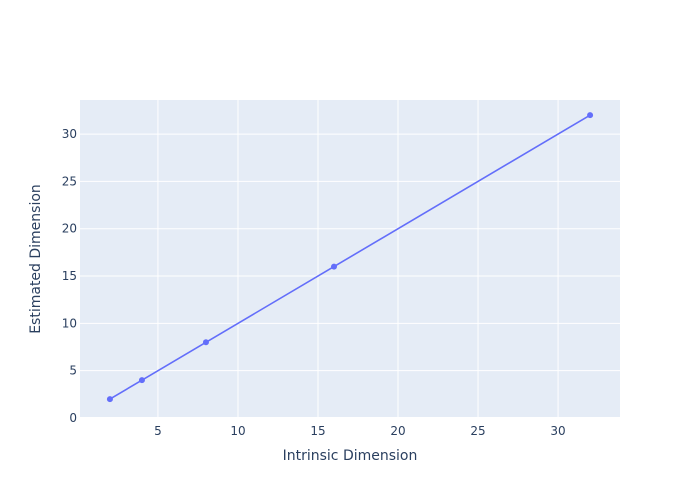 This screenshot has height=500, width=700. Describe the element at coordinates (69, 229) in the screenshot. I see `y-tick-label: 20` at that location.